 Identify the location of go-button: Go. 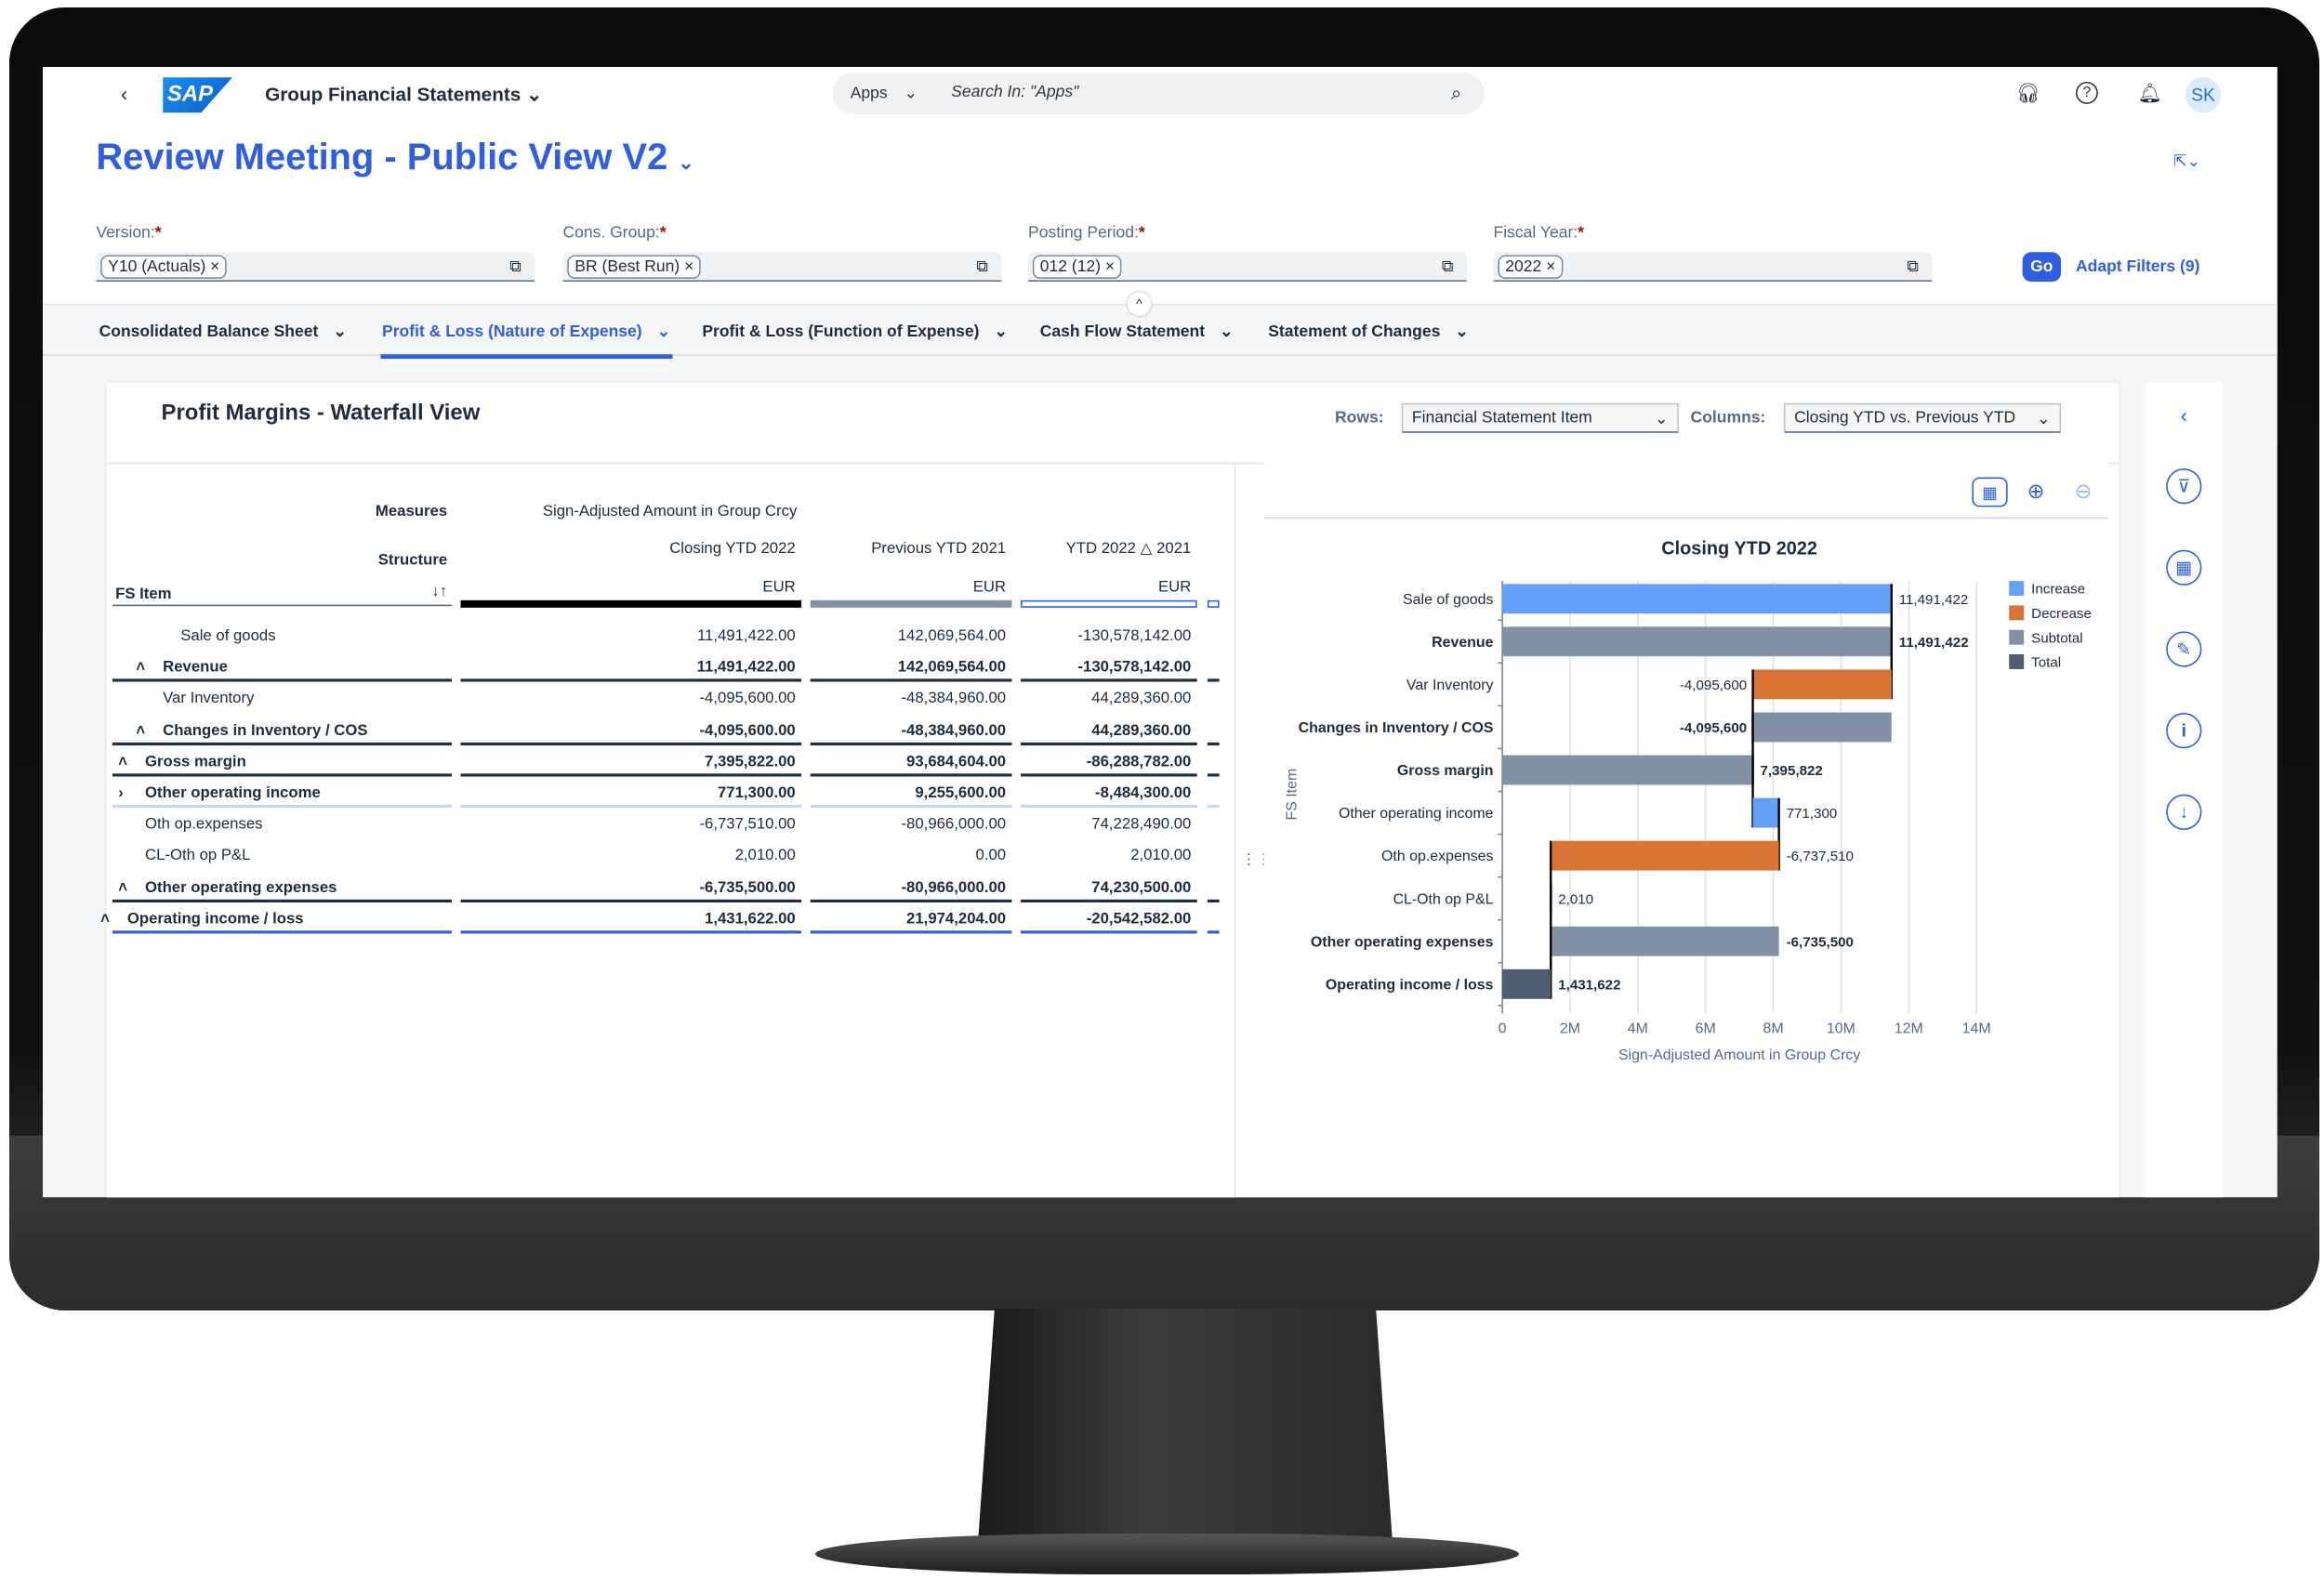
(2042, 267).